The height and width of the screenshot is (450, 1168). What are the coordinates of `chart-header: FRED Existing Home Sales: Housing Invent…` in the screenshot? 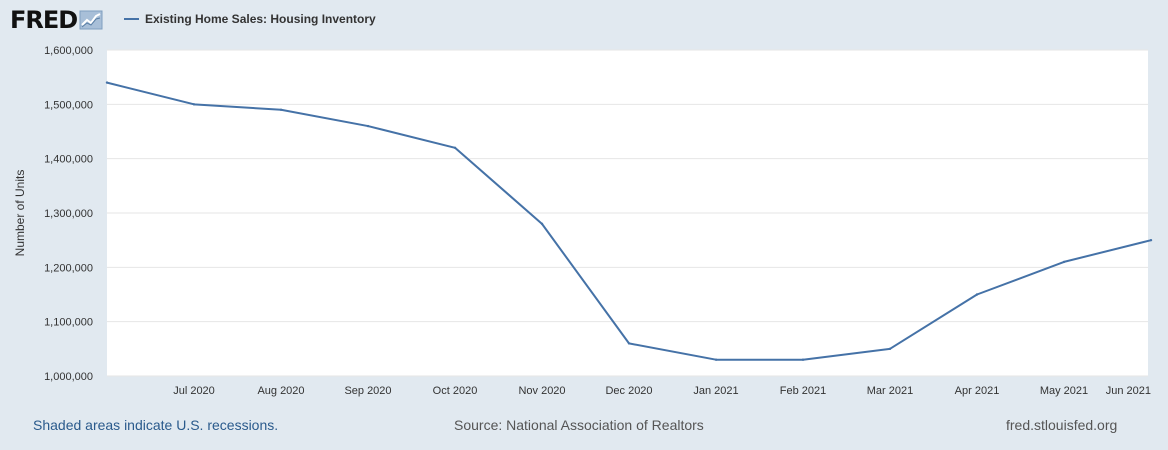 It's located at (584, 20).